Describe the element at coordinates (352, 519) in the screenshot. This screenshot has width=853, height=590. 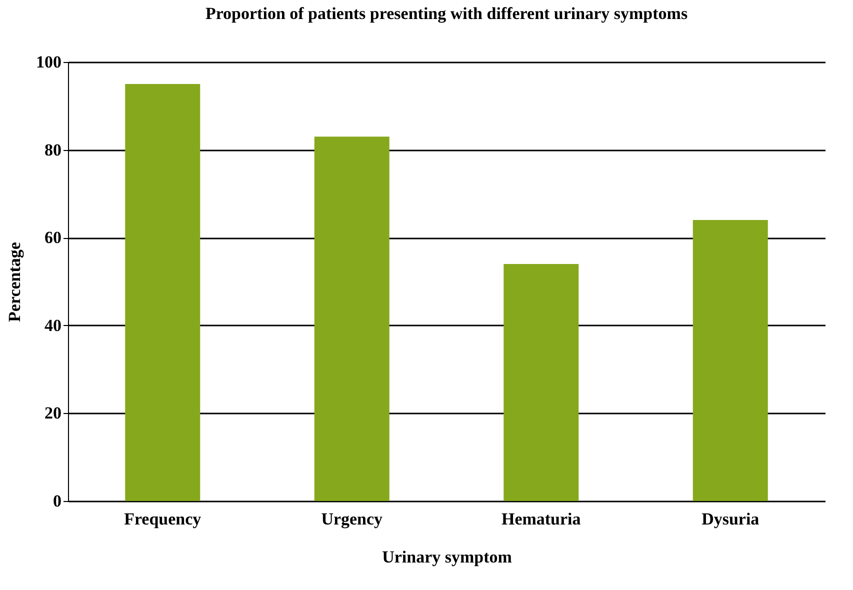
I see `x-tick-label: Urgency` at that location.